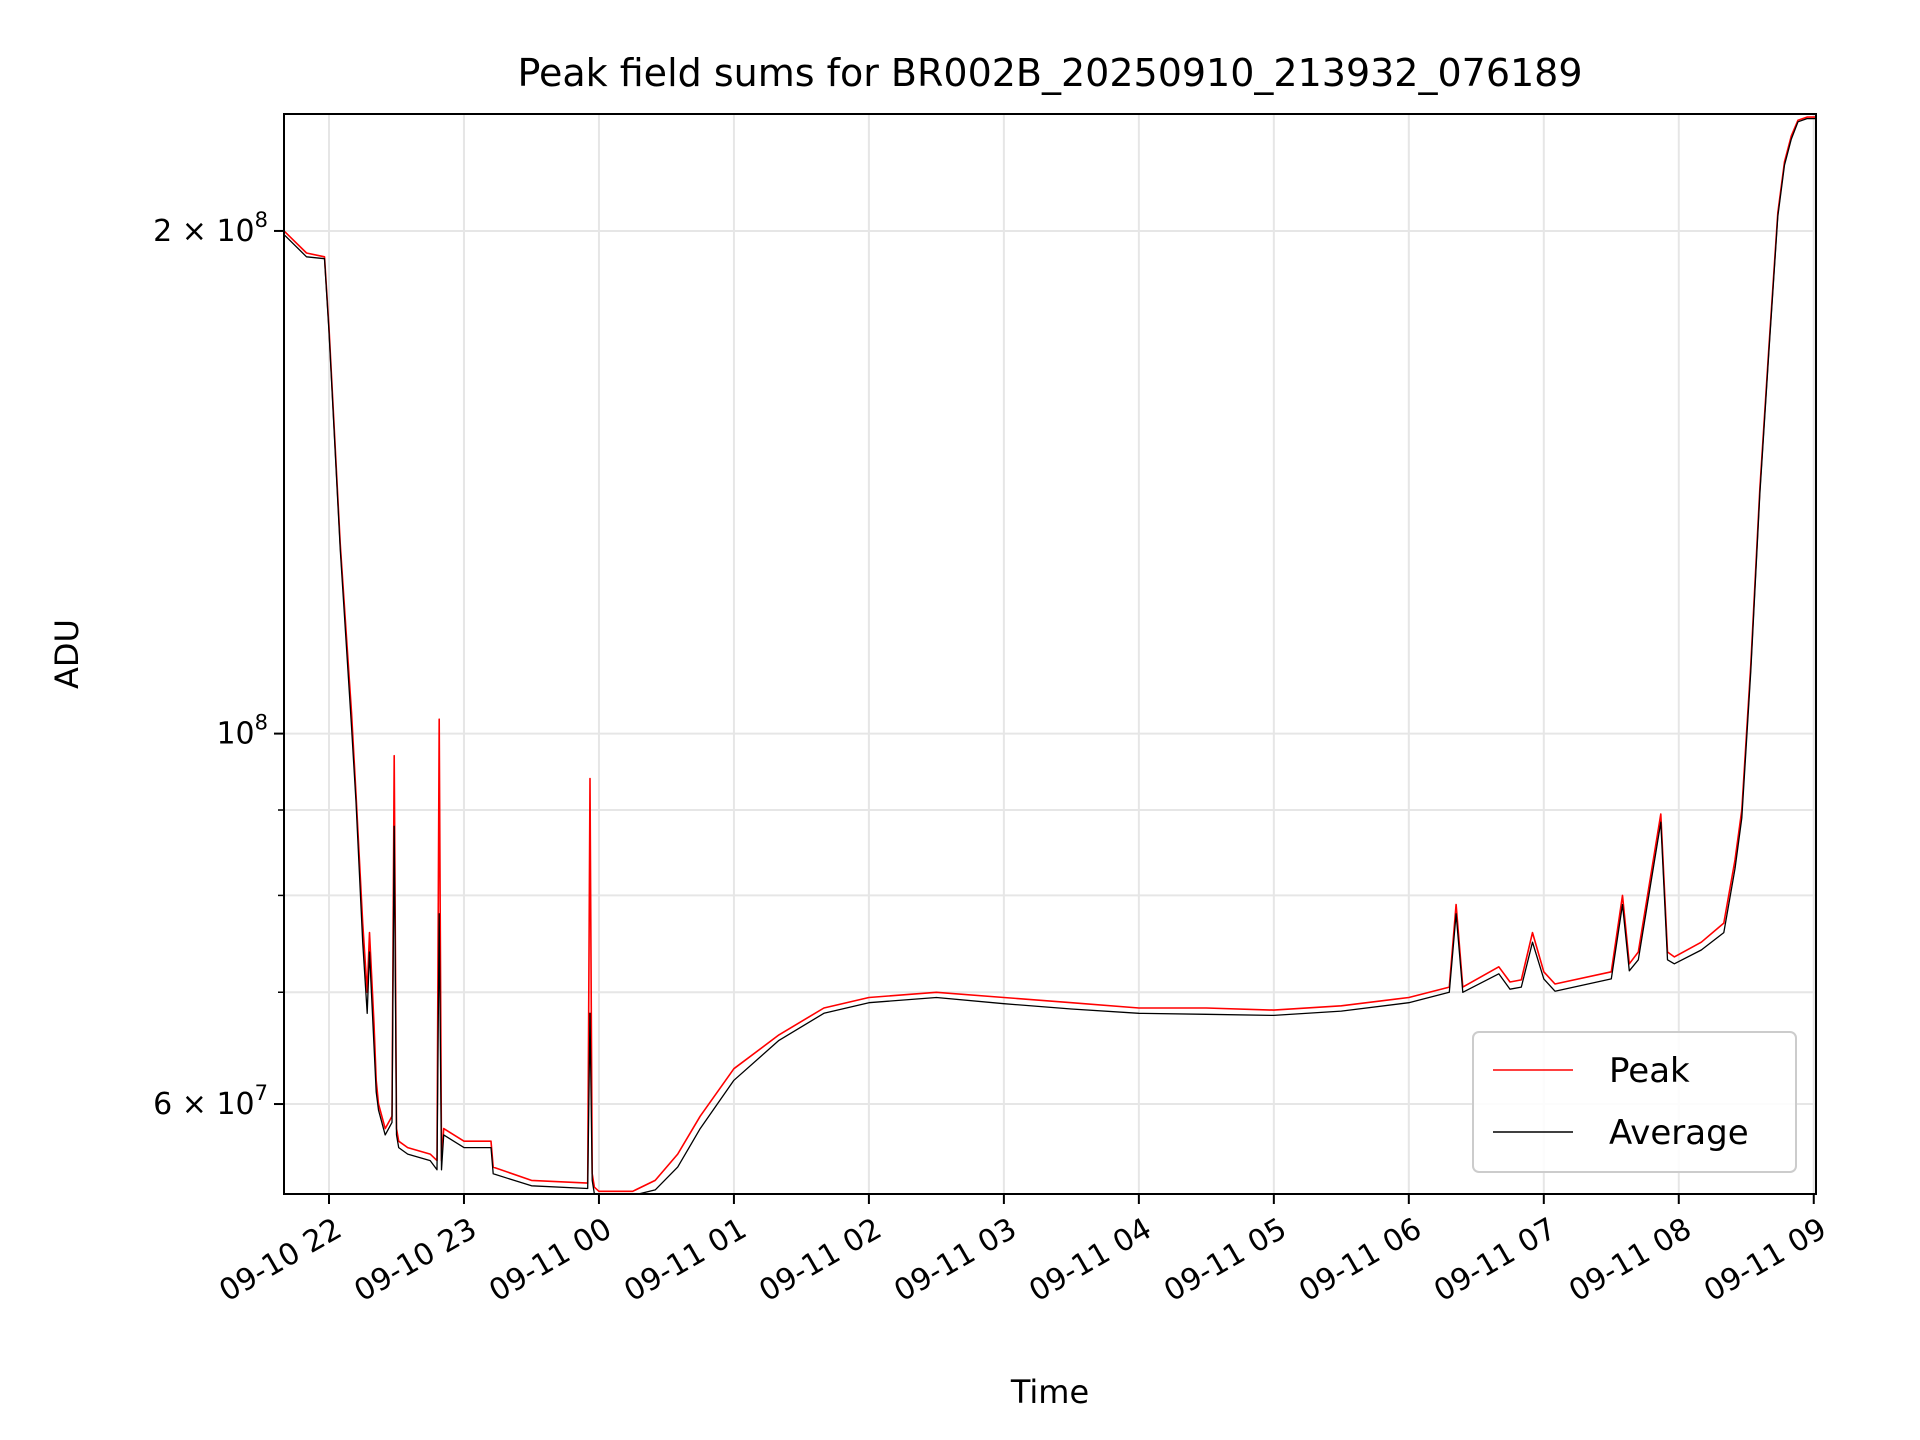 This screenshot has width=1920, height=1440. Describe the element at coordinates (1679, 1133) in the screenshot. I see `legend-label-average: Average` at that location.